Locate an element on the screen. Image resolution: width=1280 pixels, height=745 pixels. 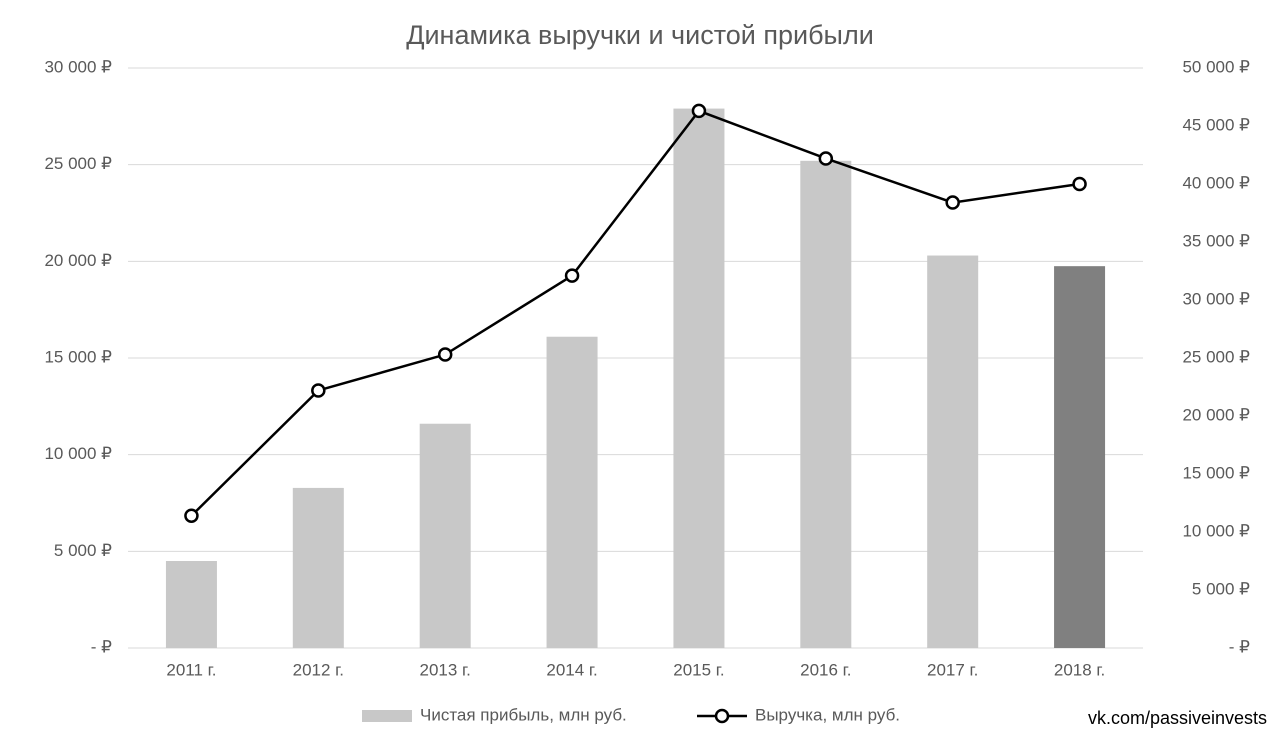
x-tick-label: 2011 г. is located at coordinates (191, 669).